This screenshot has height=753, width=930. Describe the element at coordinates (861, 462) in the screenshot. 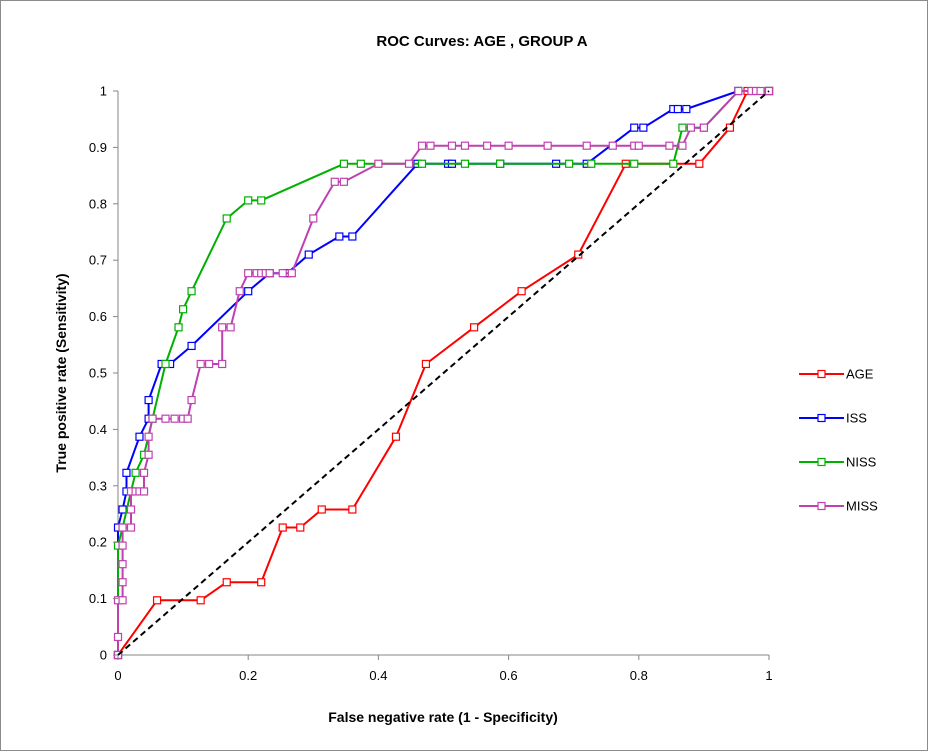

I see `legend-label: NISS` at that location.